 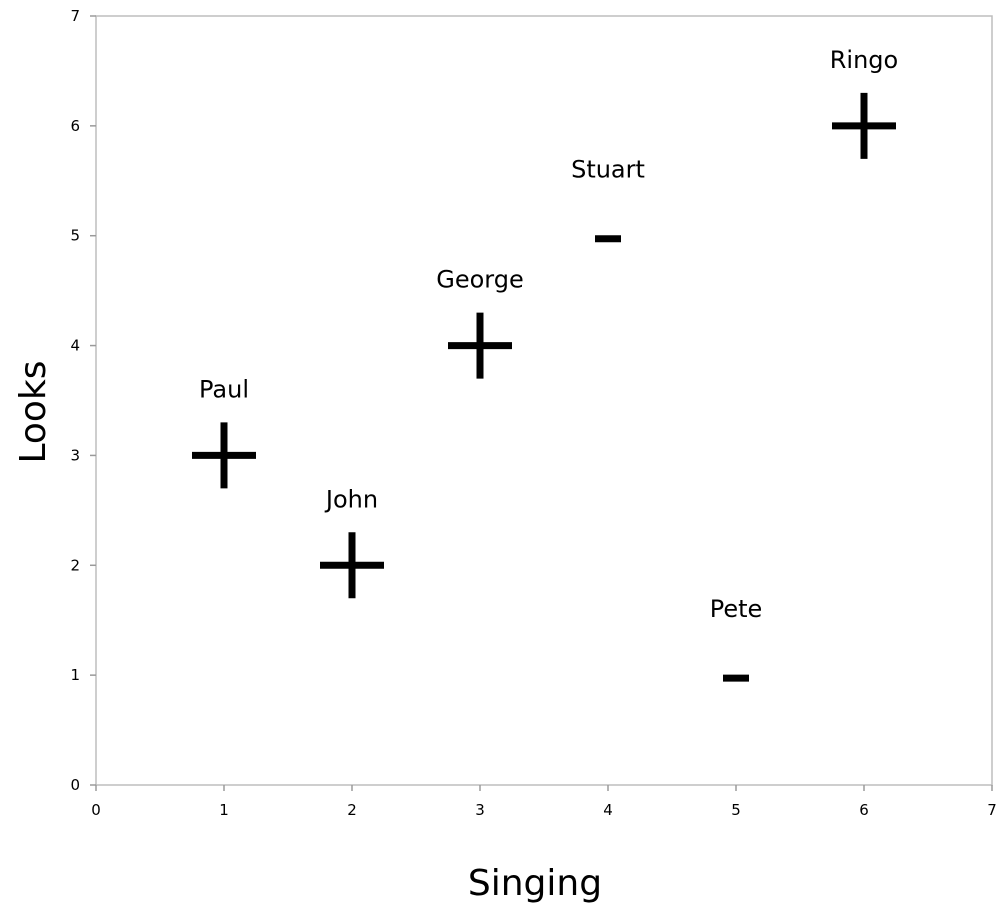 I want to click on y-tick-label: 2, so click(x=75, y=565).